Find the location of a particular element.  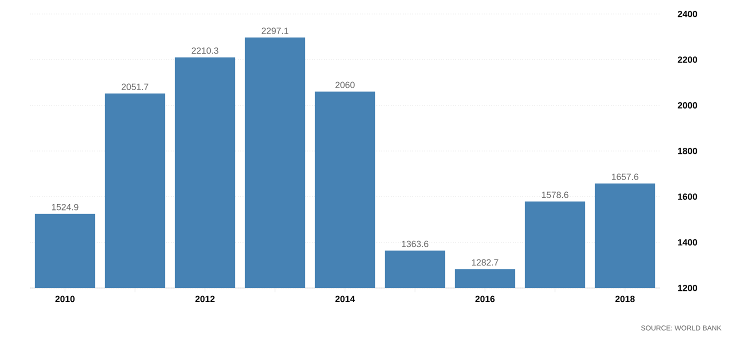

data-label: 2060 is located at coordinates (345, 85).